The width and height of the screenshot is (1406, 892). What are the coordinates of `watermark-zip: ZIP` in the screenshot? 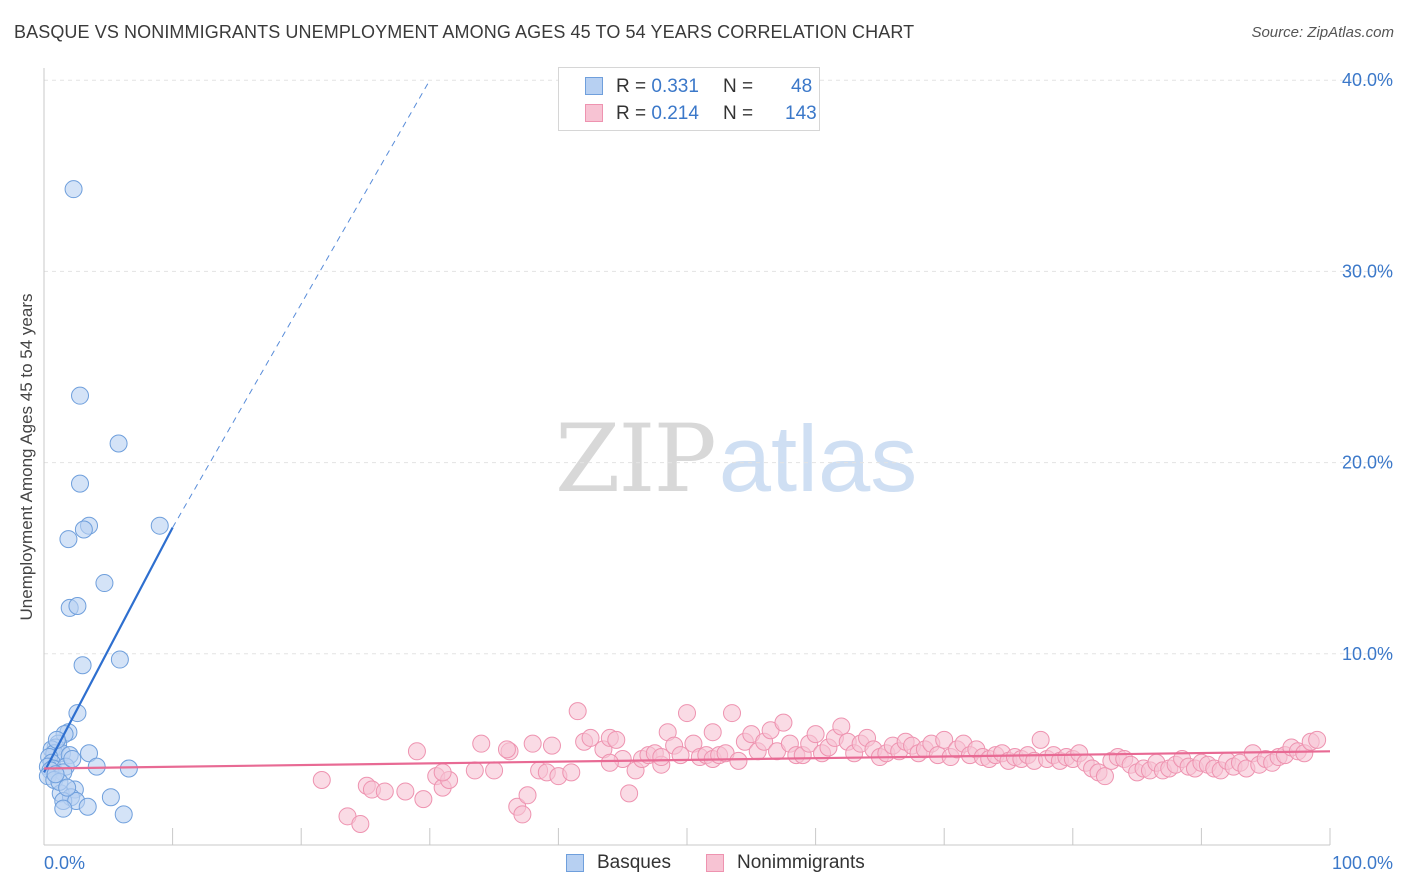 It's located at (636, 459).